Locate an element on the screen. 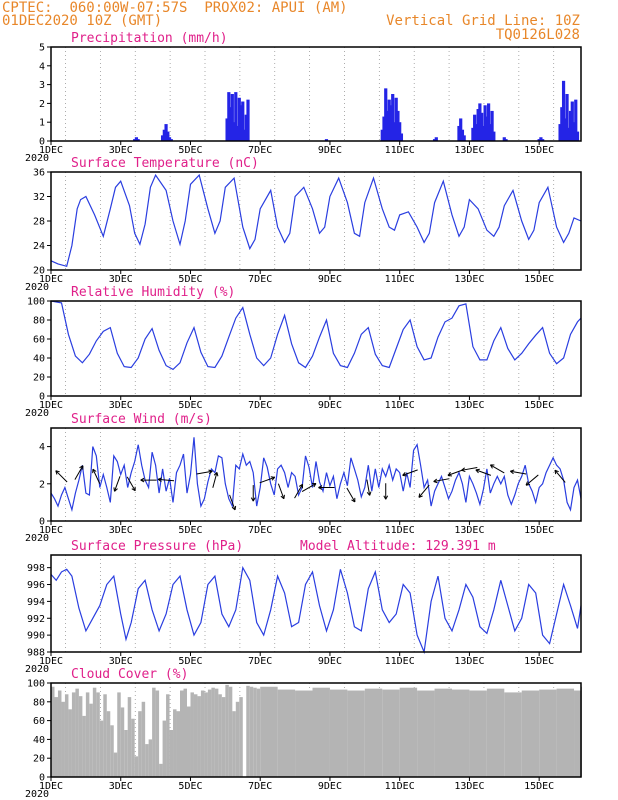 The width and height of the screenshot is (618, 800). y-tick-label: 4 is located at coordinates (42, 447).